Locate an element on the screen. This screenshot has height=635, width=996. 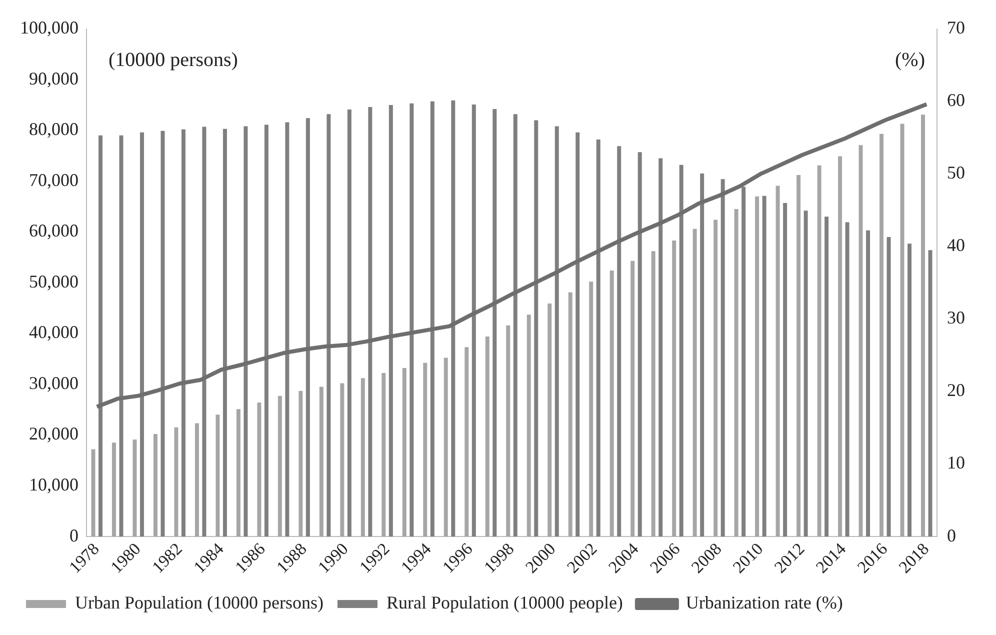
y2-tick-label: 10 is located at coordinates (956, 462).